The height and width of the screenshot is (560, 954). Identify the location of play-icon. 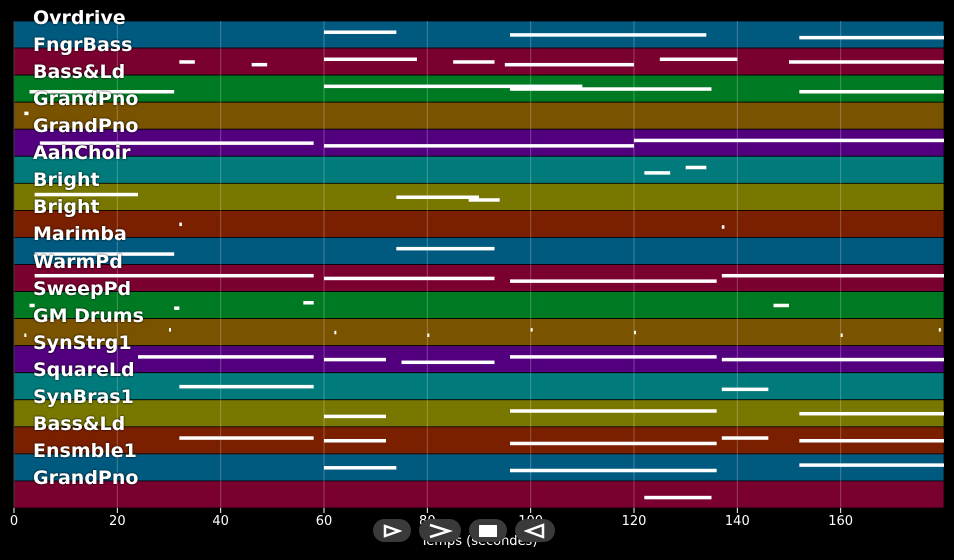
(392, 530).